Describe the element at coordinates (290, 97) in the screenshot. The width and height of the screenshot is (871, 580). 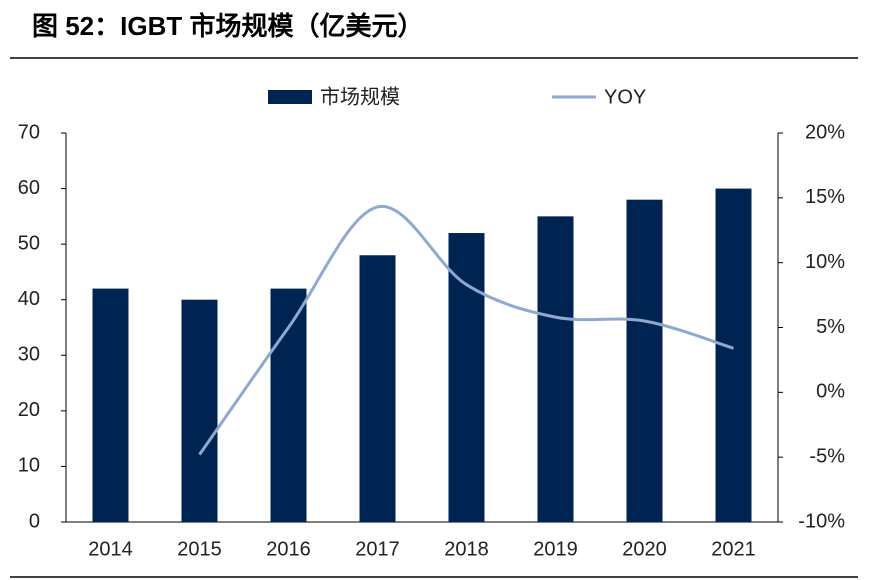
I see `legend-swatch` at that location.